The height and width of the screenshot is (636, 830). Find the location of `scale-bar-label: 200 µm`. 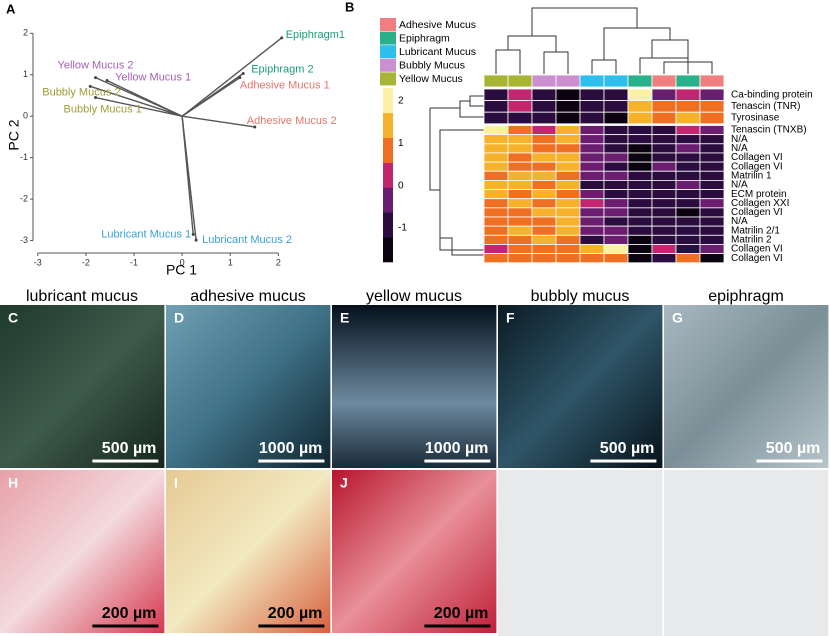

scale-bar-label: 200 µm is located at coordinates (129, 613).